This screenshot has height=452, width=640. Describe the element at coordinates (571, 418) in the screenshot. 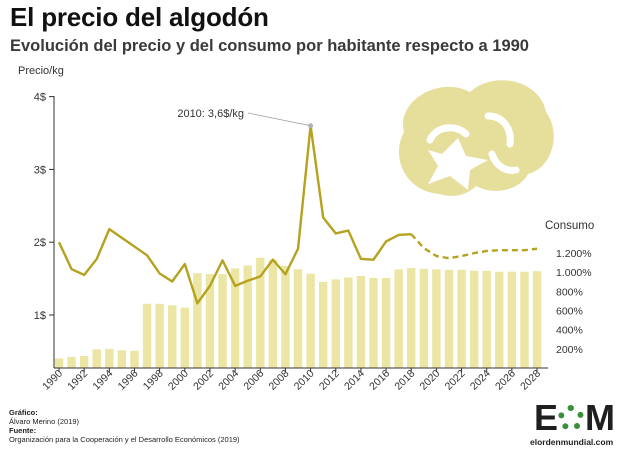

I see `logo-globe-icon` at that location.